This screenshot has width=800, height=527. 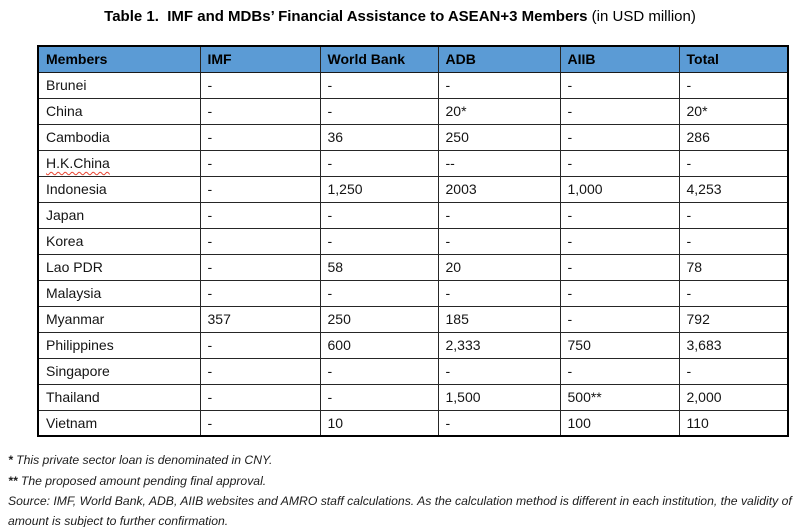 What do you see at coordinates (119, 267) in the screenshot?
I see `member-cell: Lao PDR` at bounding box center [119, 267].